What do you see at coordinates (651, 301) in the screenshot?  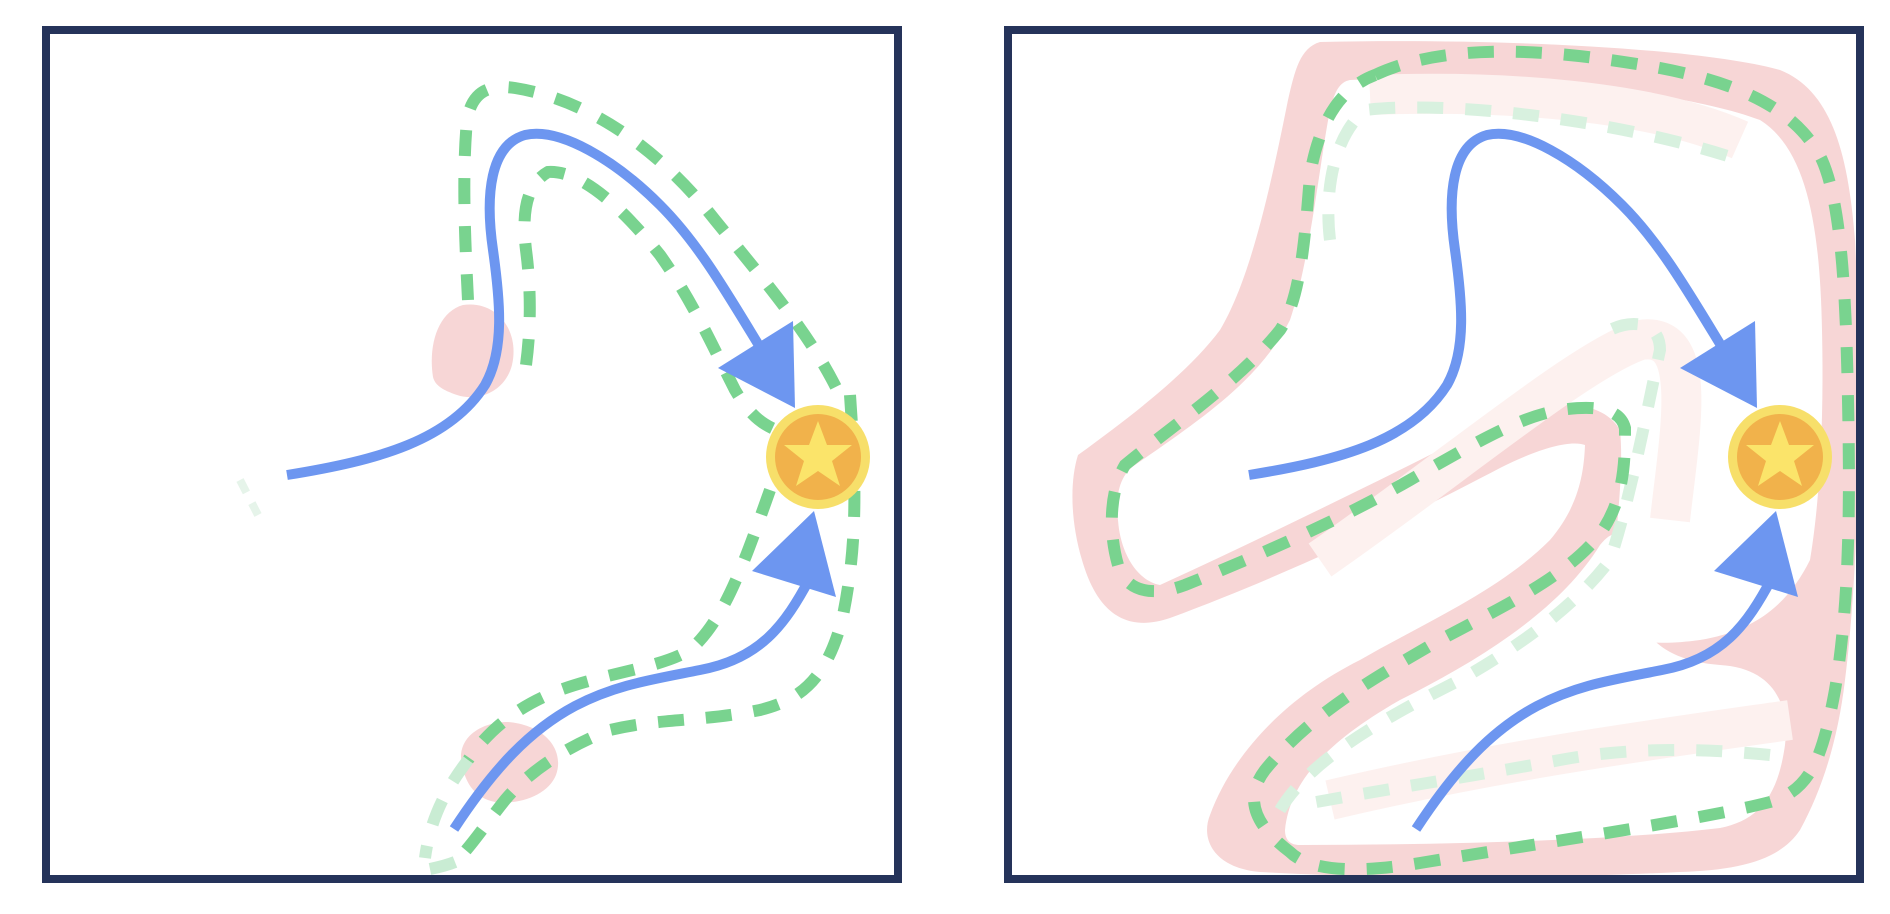 I see `dashed-boundary-upper-inner` at bounding box center [651, 301].